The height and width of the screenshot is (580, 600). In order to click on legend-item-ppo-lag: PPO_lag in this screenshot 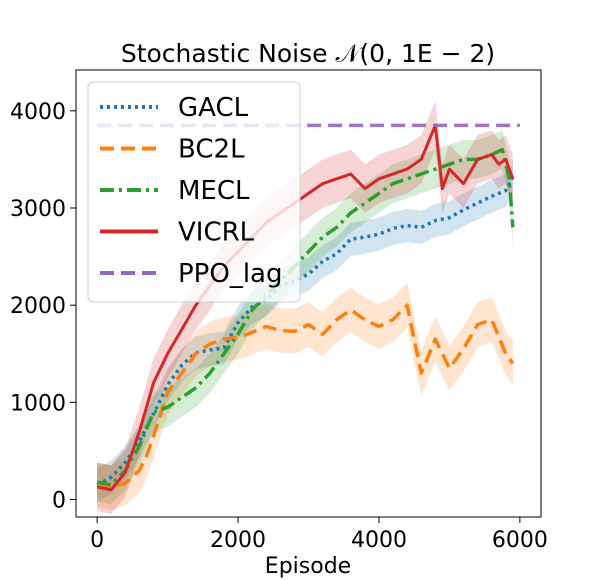, I will do `click(191, 274)`.